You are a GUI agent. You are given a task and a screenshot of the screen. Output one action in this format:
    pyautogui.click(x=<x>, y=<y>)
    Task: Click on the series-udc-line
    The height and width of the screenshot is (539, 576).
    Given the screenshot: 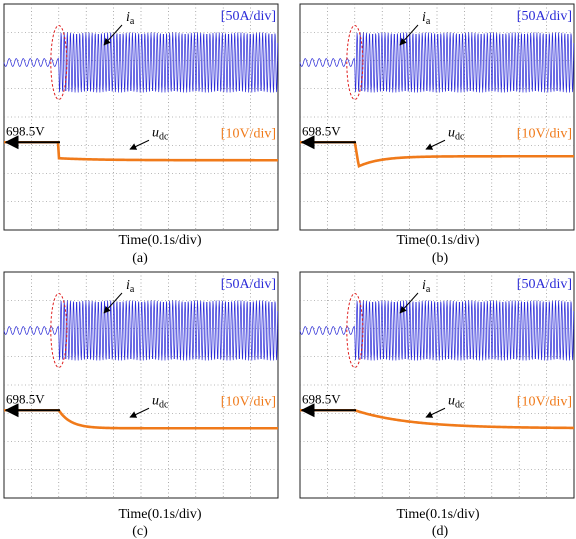 What is the action you would take?
    pyautogui.click(x=437, y=154)
    